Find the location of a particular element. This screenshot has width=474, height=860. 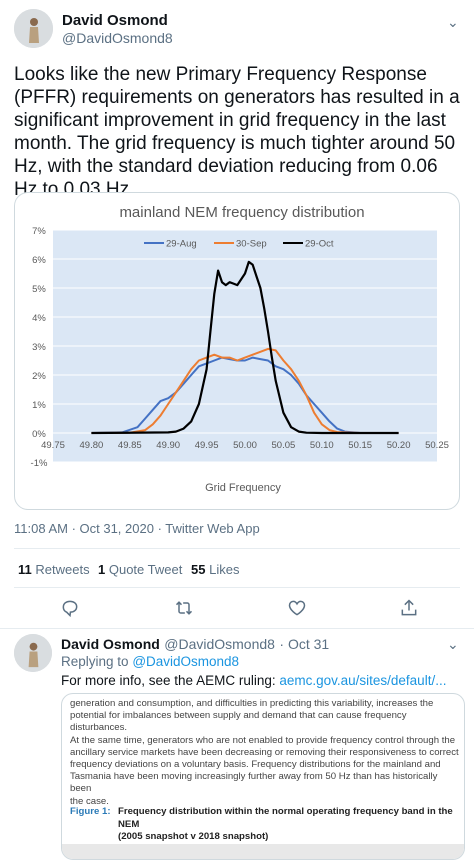

legend-label: 30-Sep is located at coordinates (251, 244).